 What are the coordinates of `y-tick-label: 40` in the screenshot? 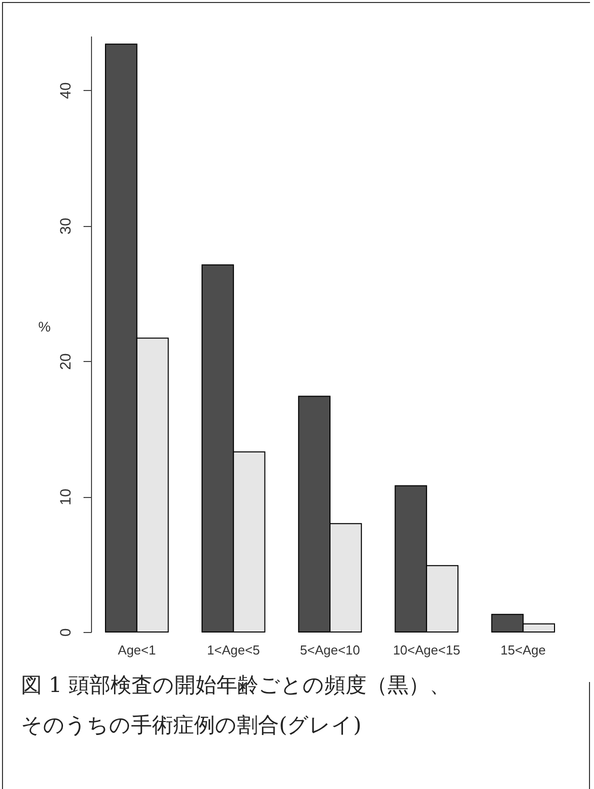 It's located at (66, 91).